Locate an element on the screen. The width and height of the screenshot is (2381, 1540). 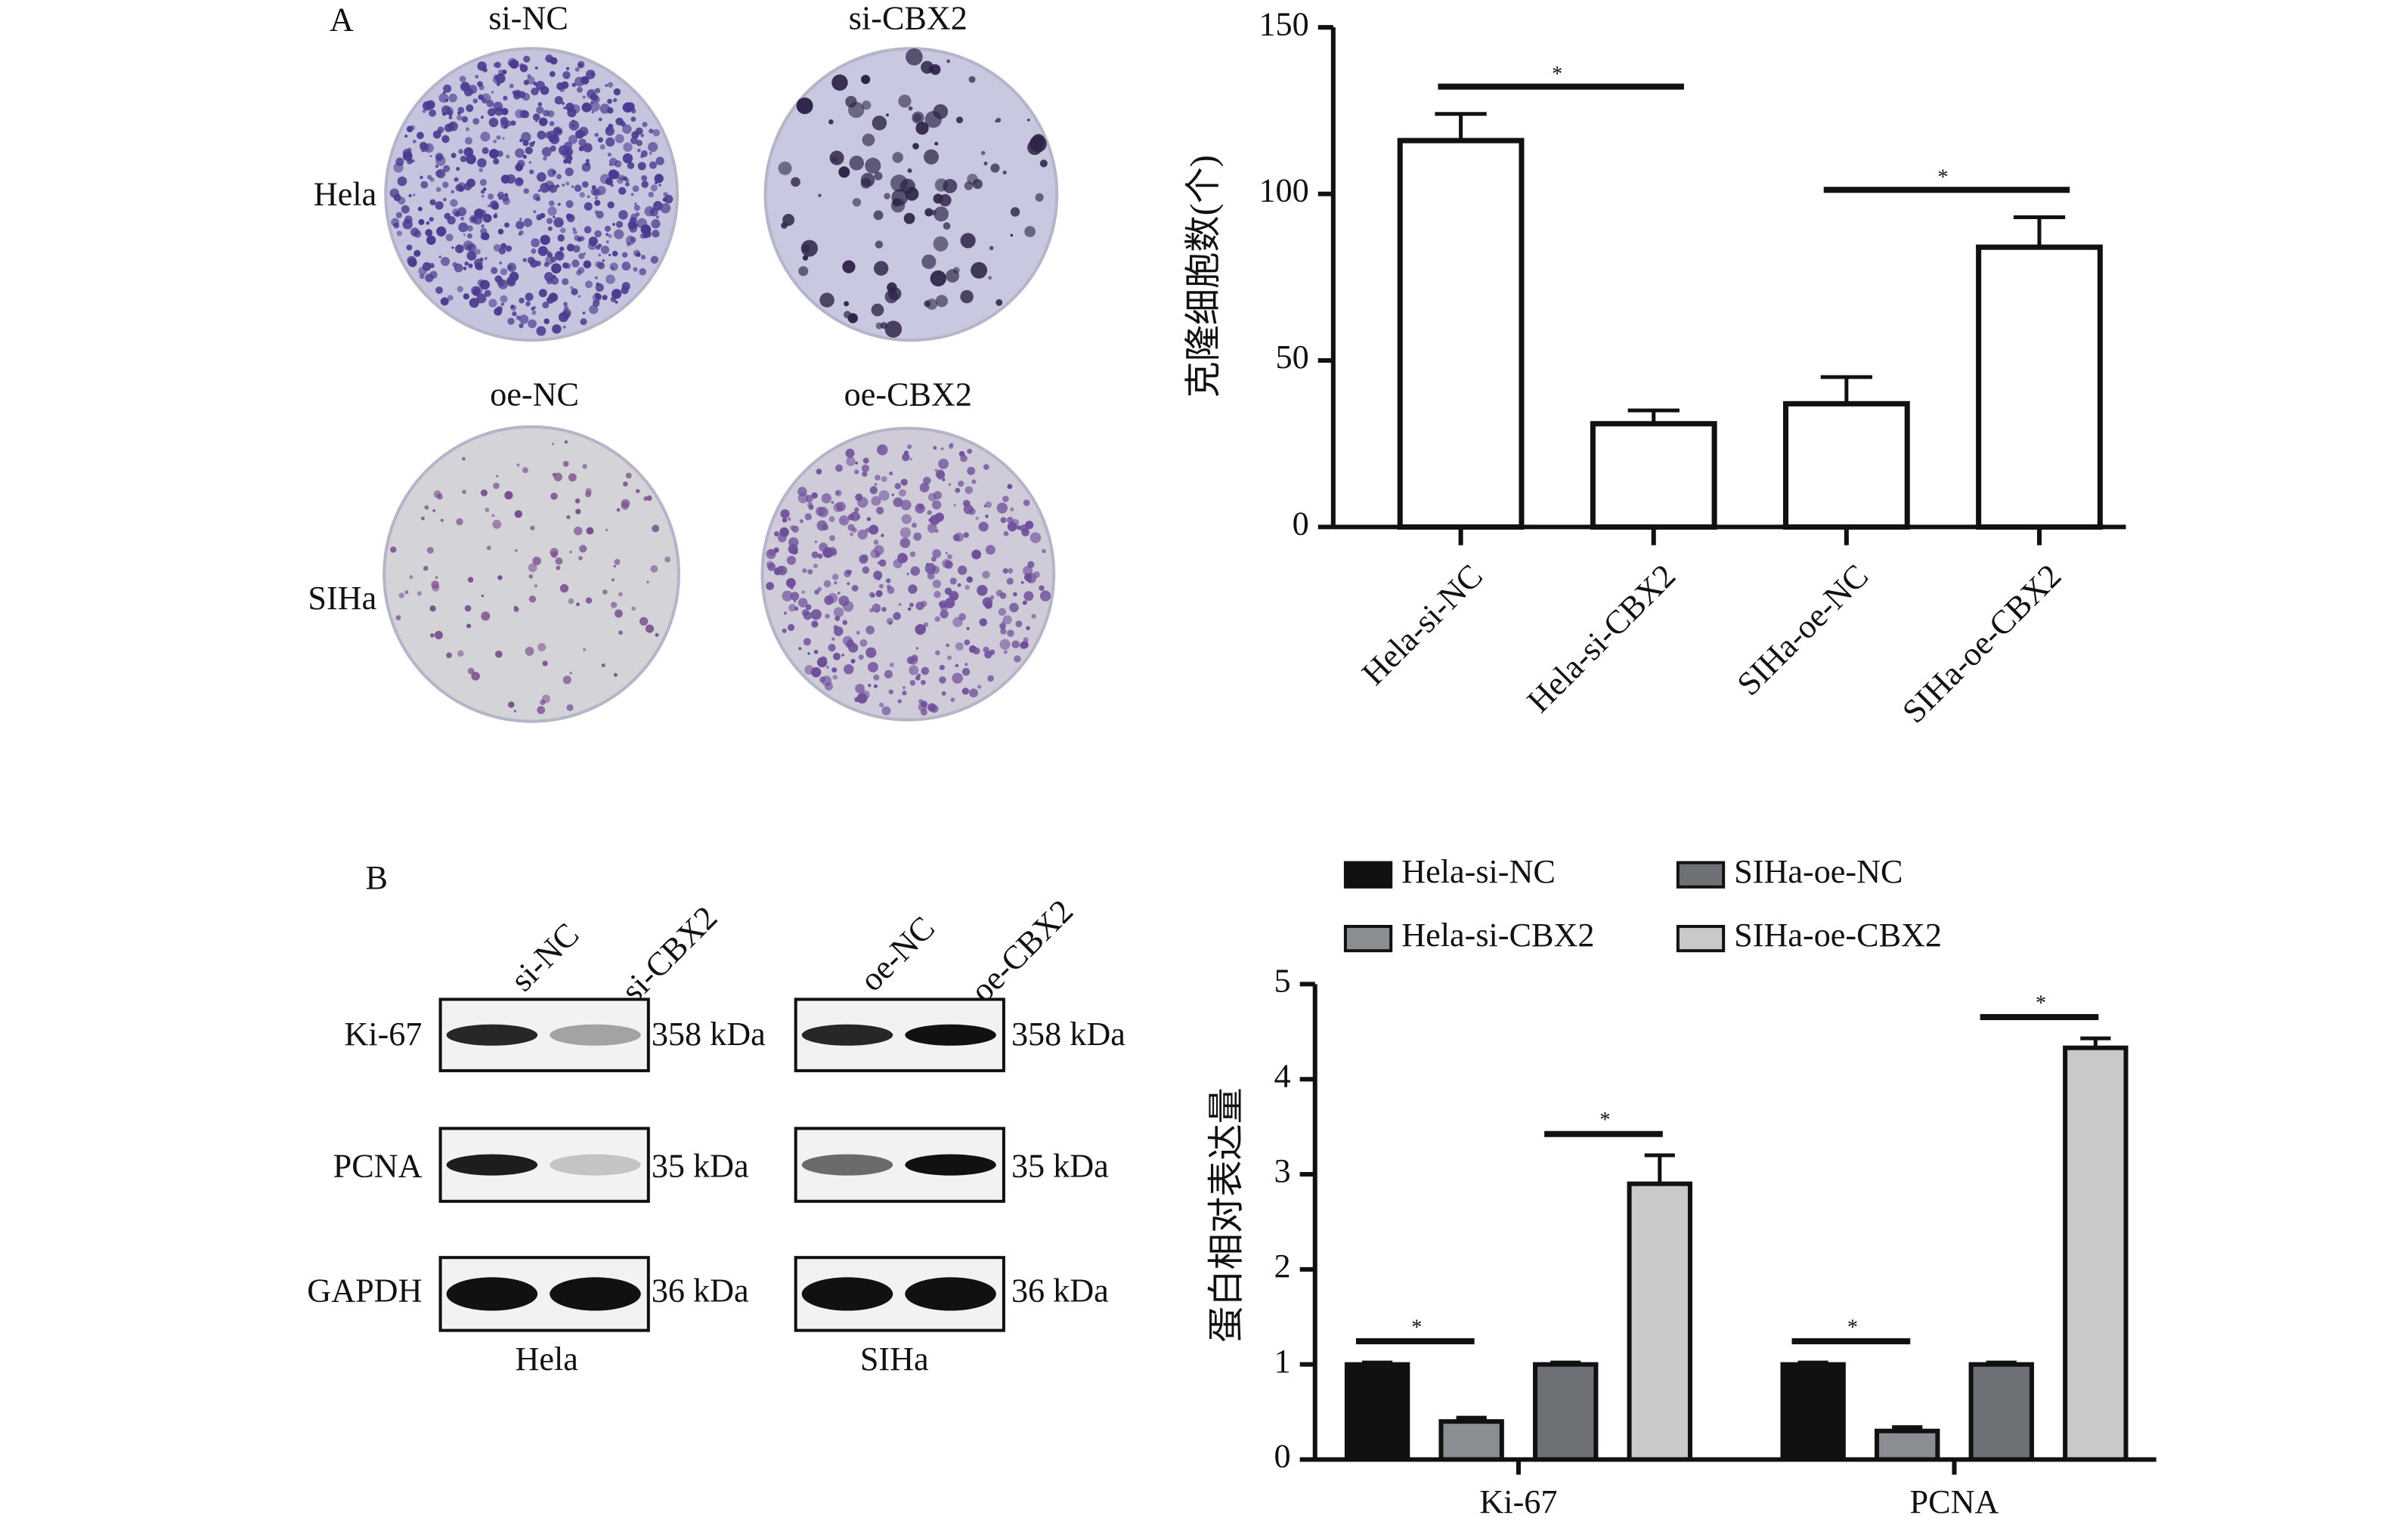
protein-label: Ki-67 is located at coordinates (383, 1034).